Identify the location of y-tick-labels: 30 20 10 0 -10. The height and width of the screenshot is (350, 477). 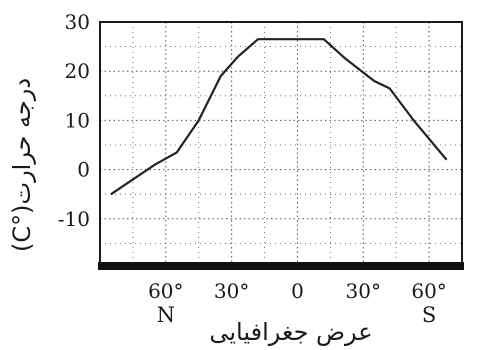
(74, 120).